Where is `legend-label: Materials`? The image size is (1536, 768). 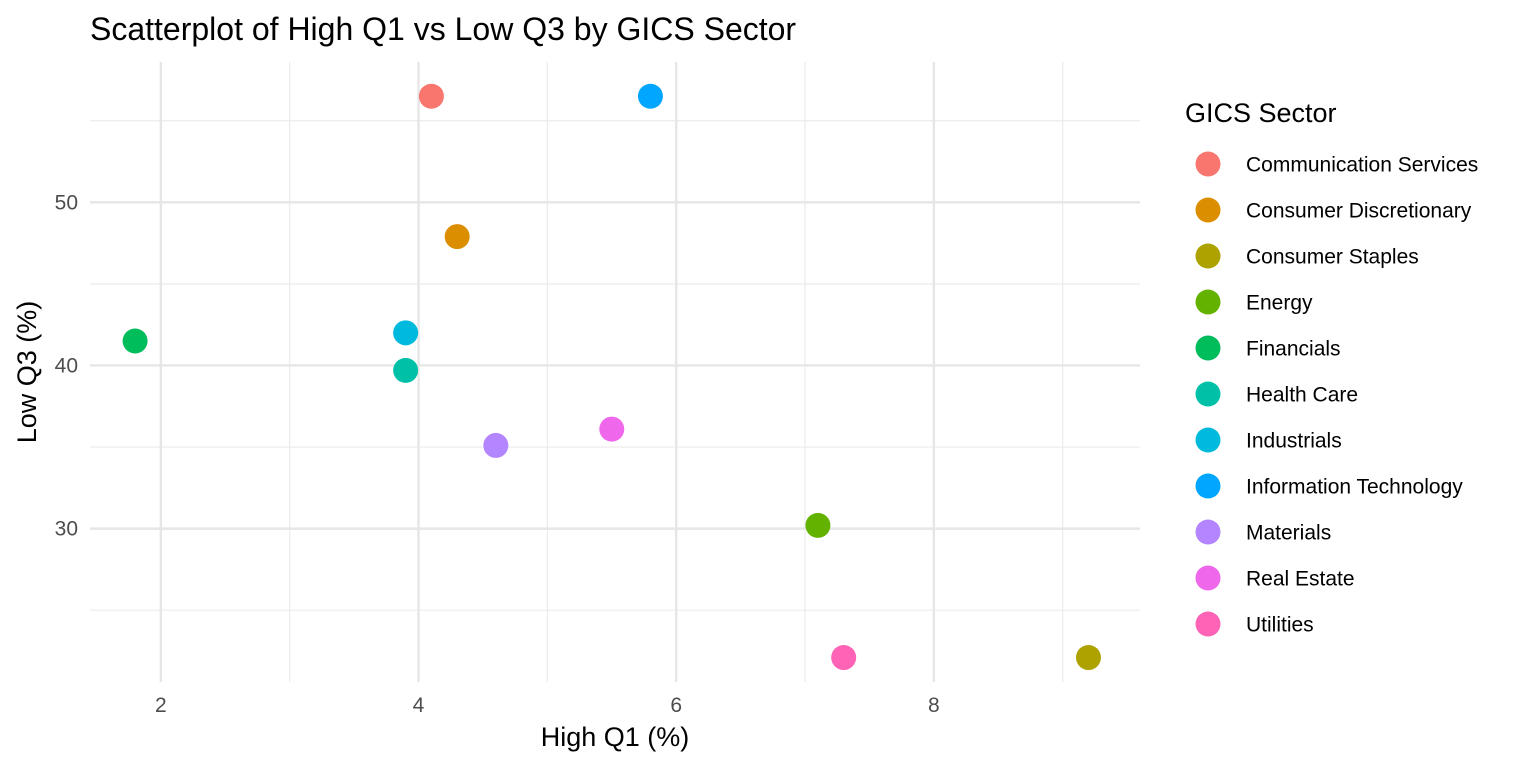 legend-label: Materials is located at coordinates (1288, 533).